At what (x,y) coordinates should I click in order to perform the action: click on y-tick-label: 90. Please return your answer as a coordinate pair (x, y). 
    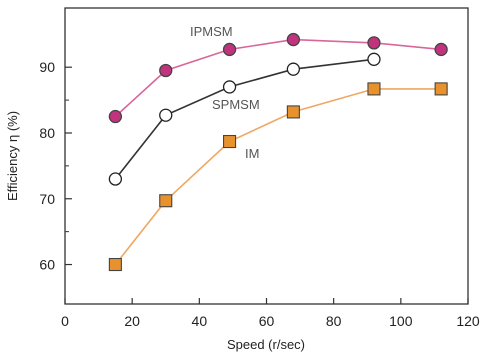
    Looking at the image, I should click on (47, 67).